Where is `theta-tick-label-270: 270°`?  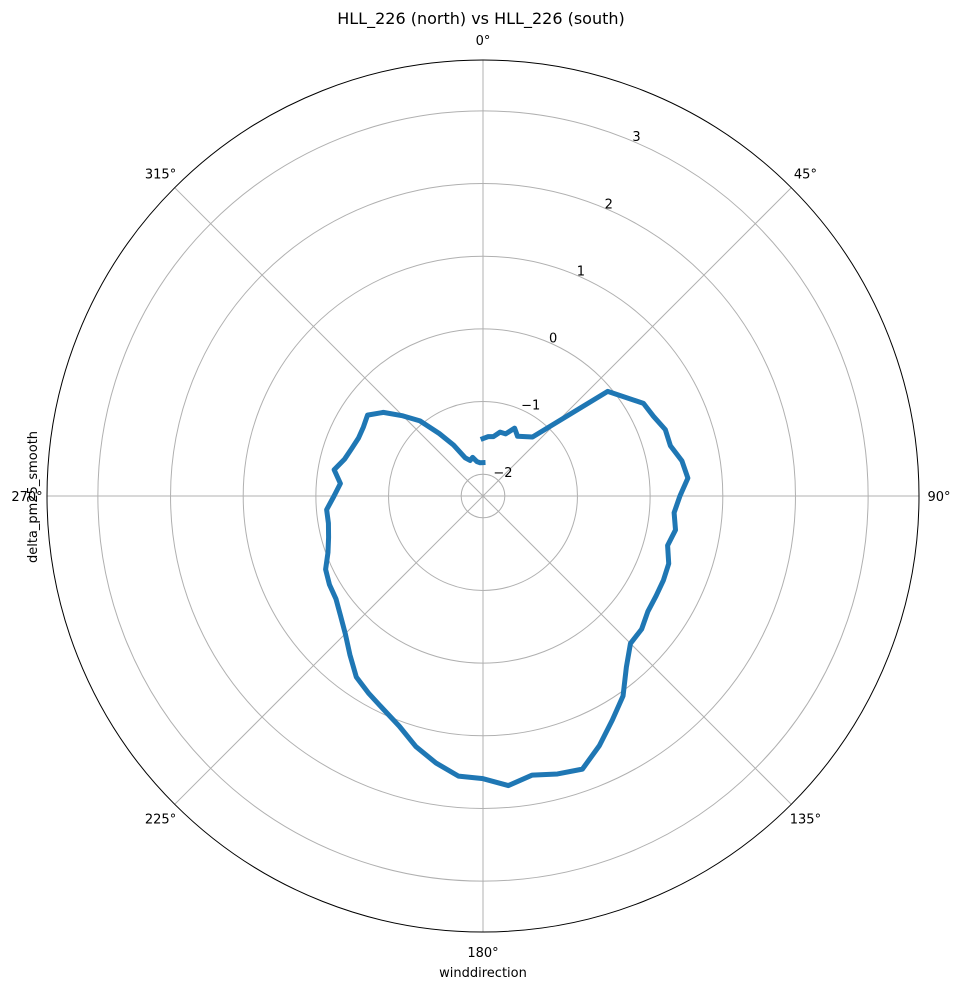 theta-tick-label-270: 270° is located at coordinates (26, 497).